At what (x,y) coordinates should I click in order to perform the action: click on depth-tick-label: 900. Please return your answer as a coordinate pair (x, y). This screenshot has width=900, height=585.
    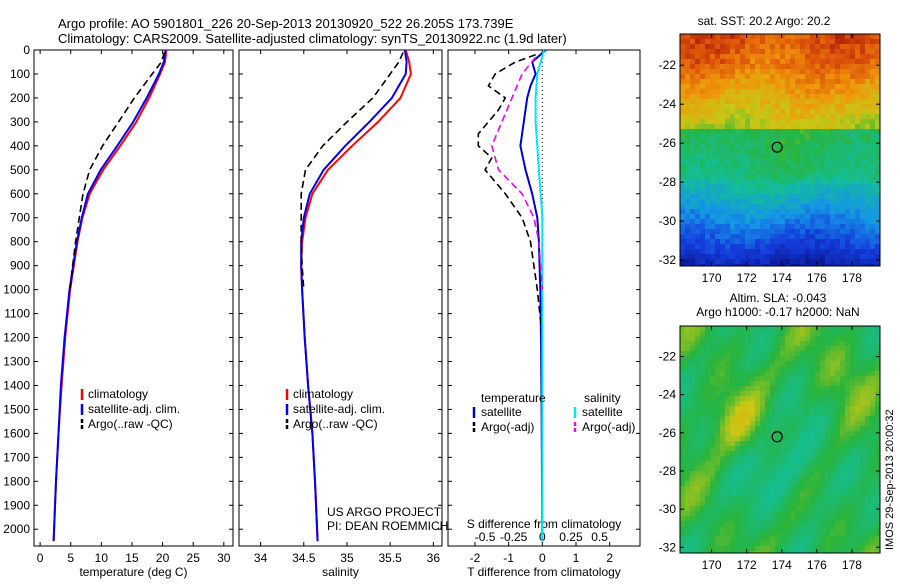
    Looking at the image, I should click on (20, 266).